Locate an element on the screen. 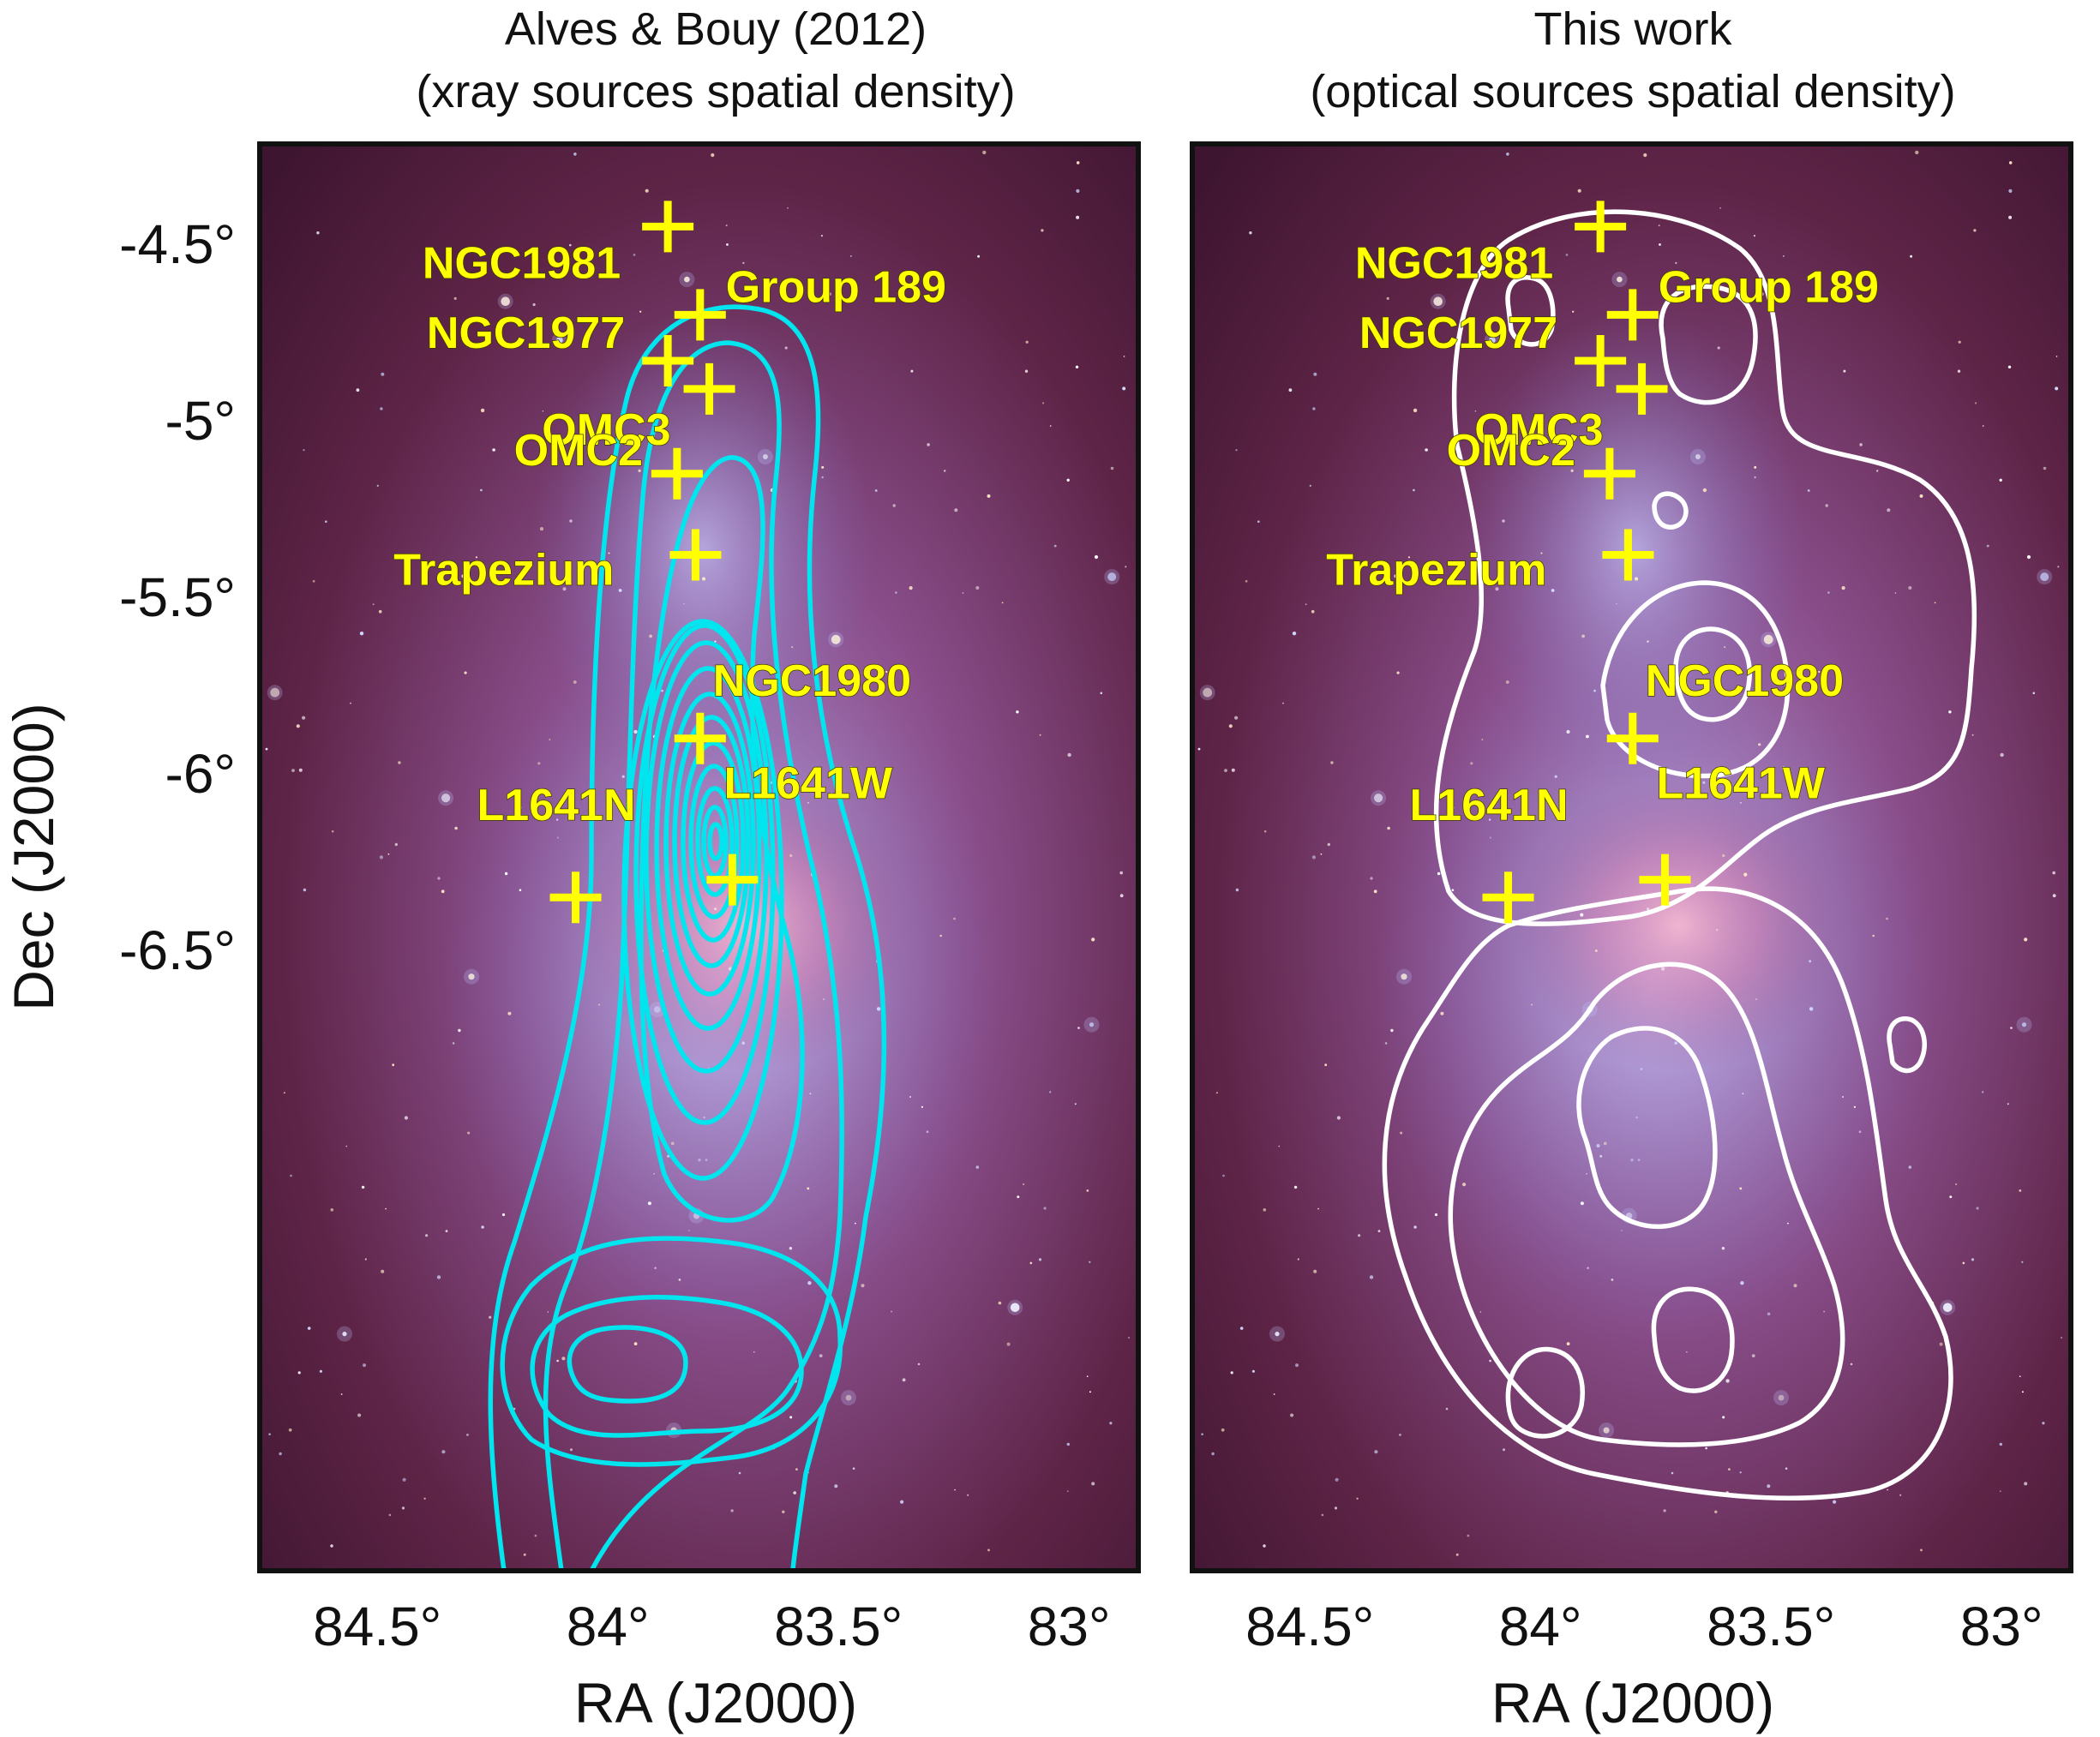  marker-label: L1641W is located at coordinates (807, 784).